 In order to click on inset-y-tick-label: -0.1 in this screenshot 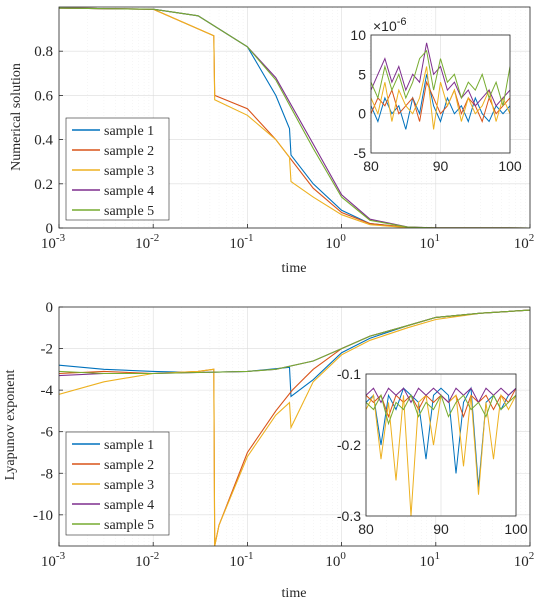, I will do `click(349, 374)`.